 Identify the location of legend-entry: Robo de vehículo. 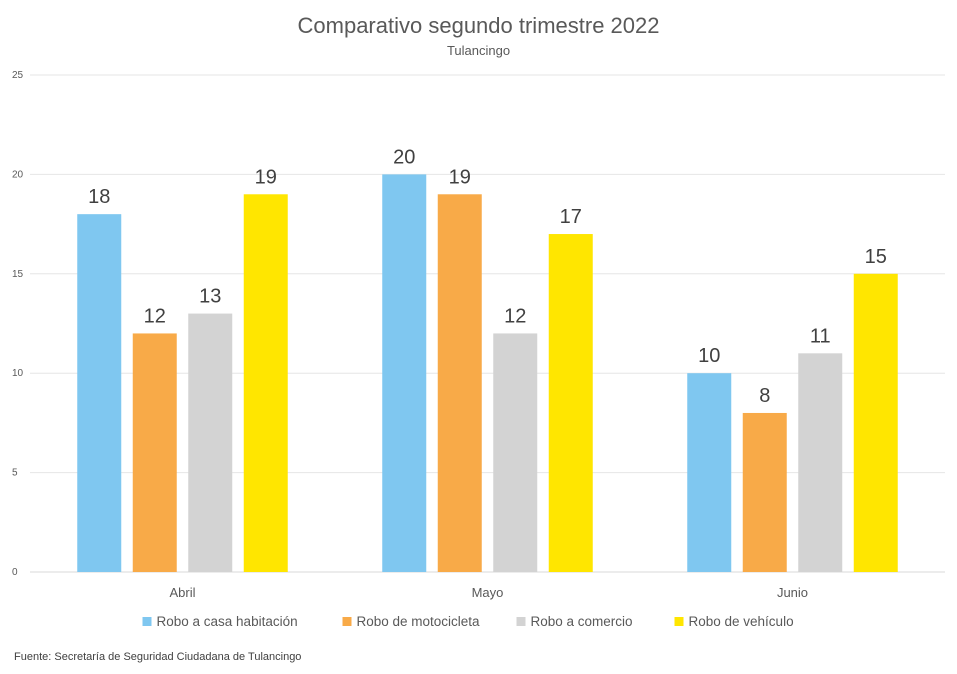
(741, 621).